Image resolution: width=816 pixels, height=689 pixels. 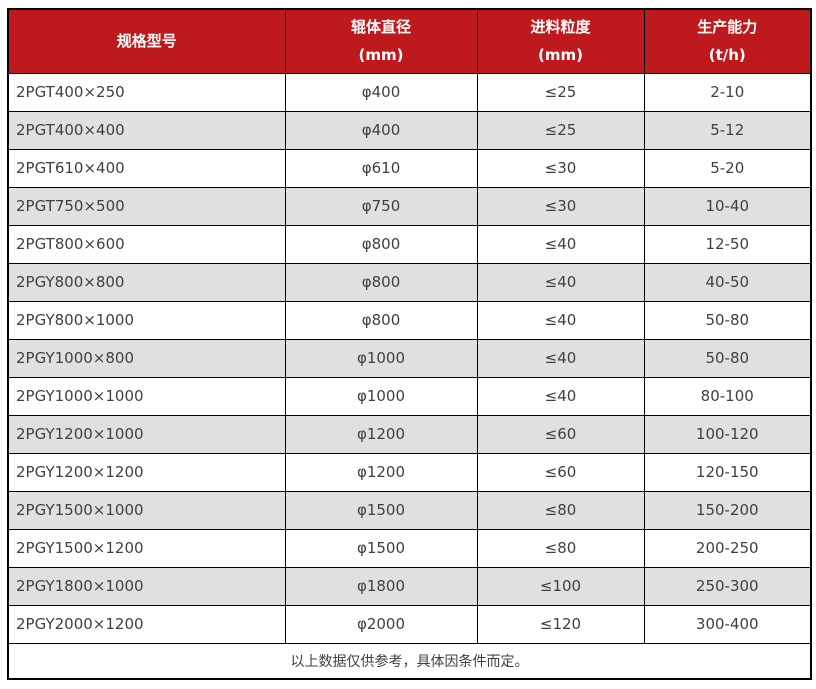 I want to click on column-label: 辊体直径, so click(x=380, y=27).